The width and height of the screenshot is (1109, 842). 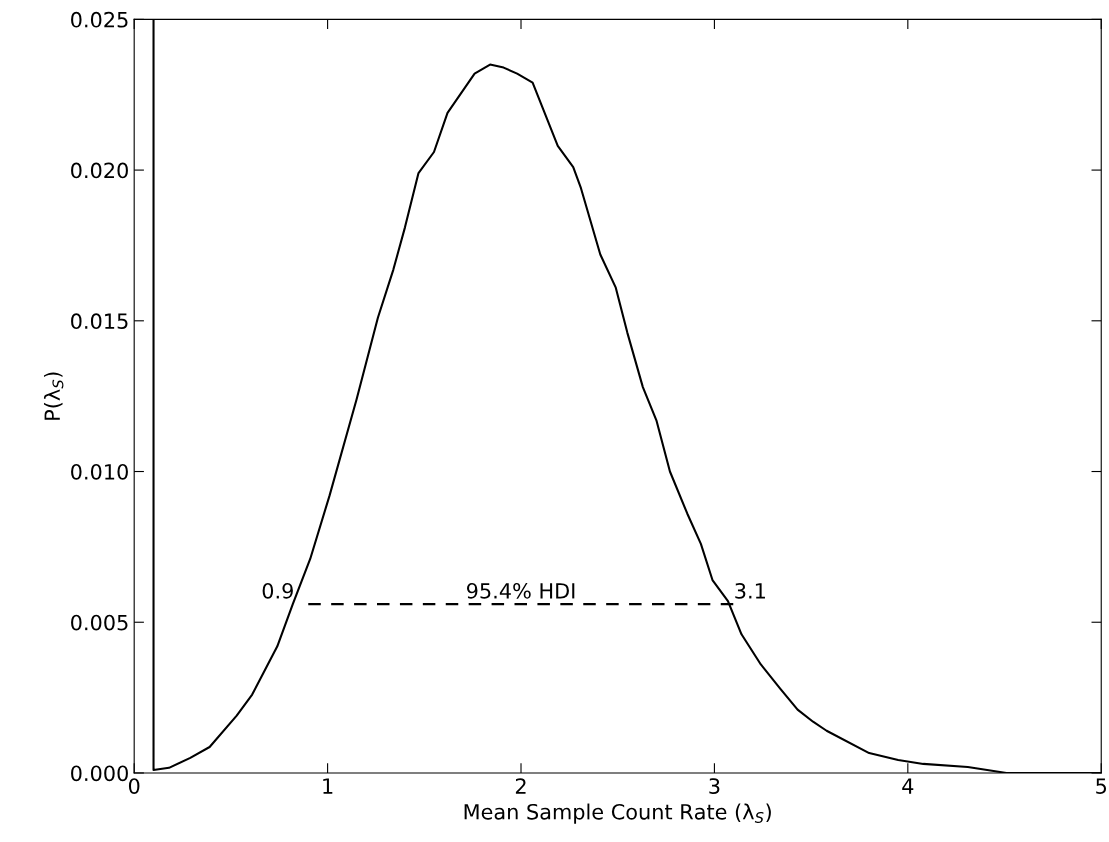 What do you see at coordinates (99, 19) in the screenshot?
I see `y-tick-label: 0.025` at bounding box center [99, 19].